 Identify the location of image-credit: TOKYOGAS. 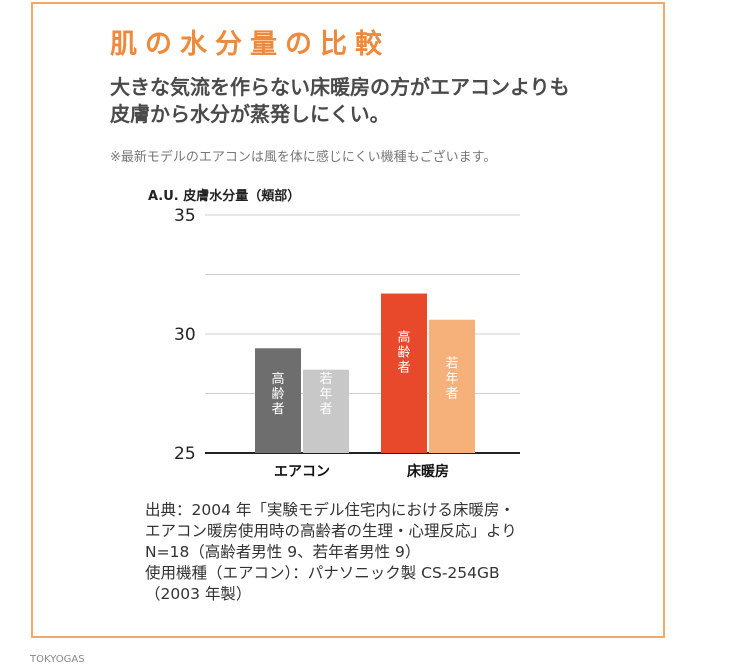
(57, 659).